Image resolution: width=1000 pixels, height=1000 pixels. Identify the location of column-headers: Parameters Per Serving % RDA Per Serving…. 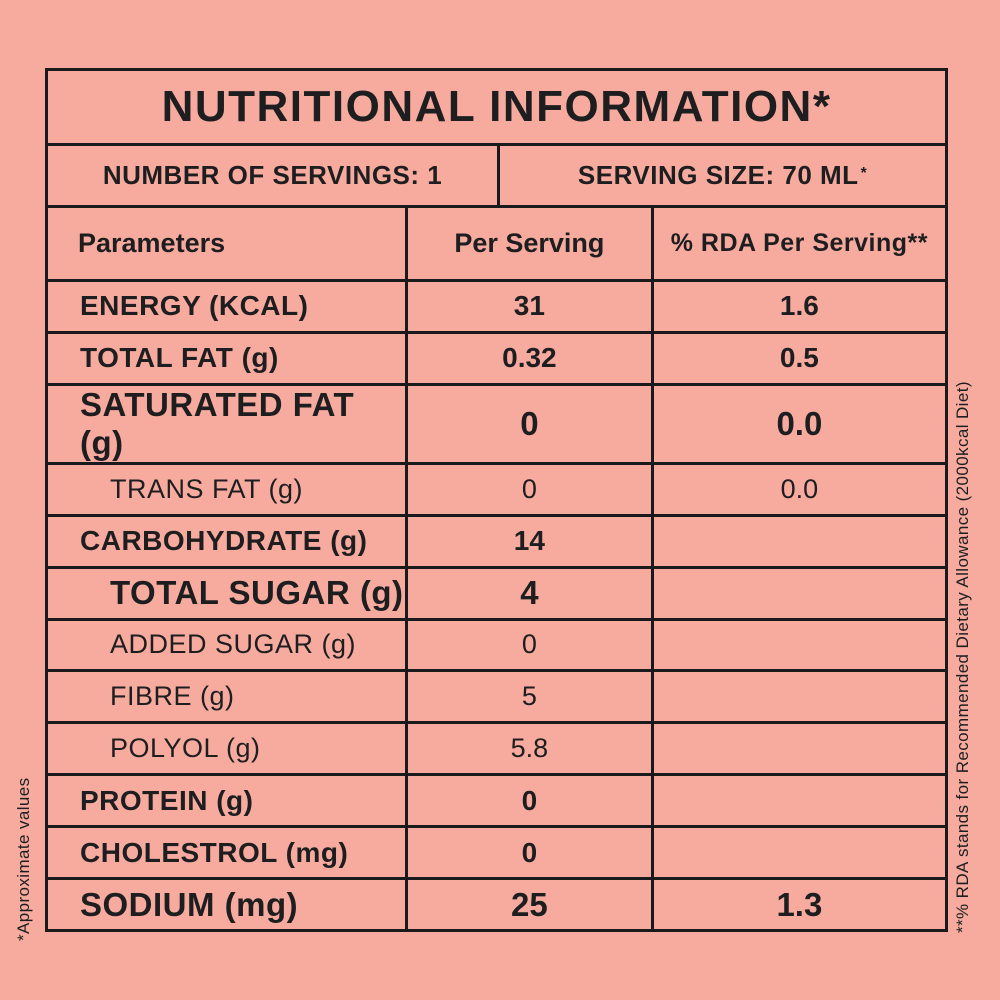
(496, 245).